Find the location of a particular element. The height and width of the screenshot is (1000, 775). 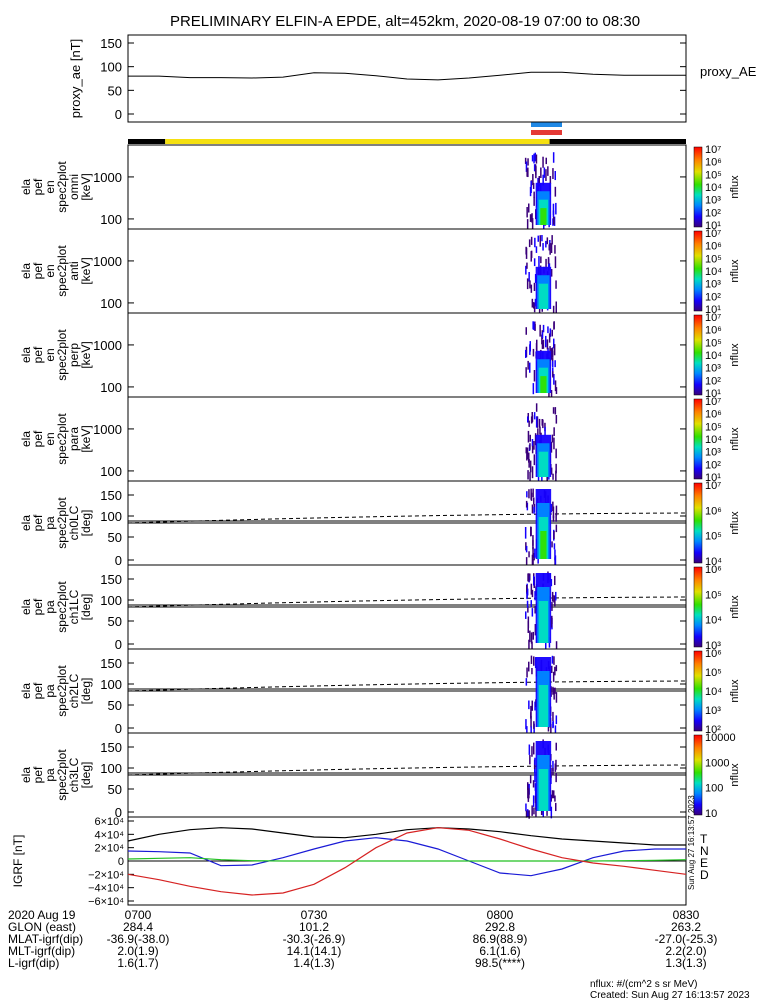

y-tick-label: 6×10⁴ is located at coordinates (109, 822).